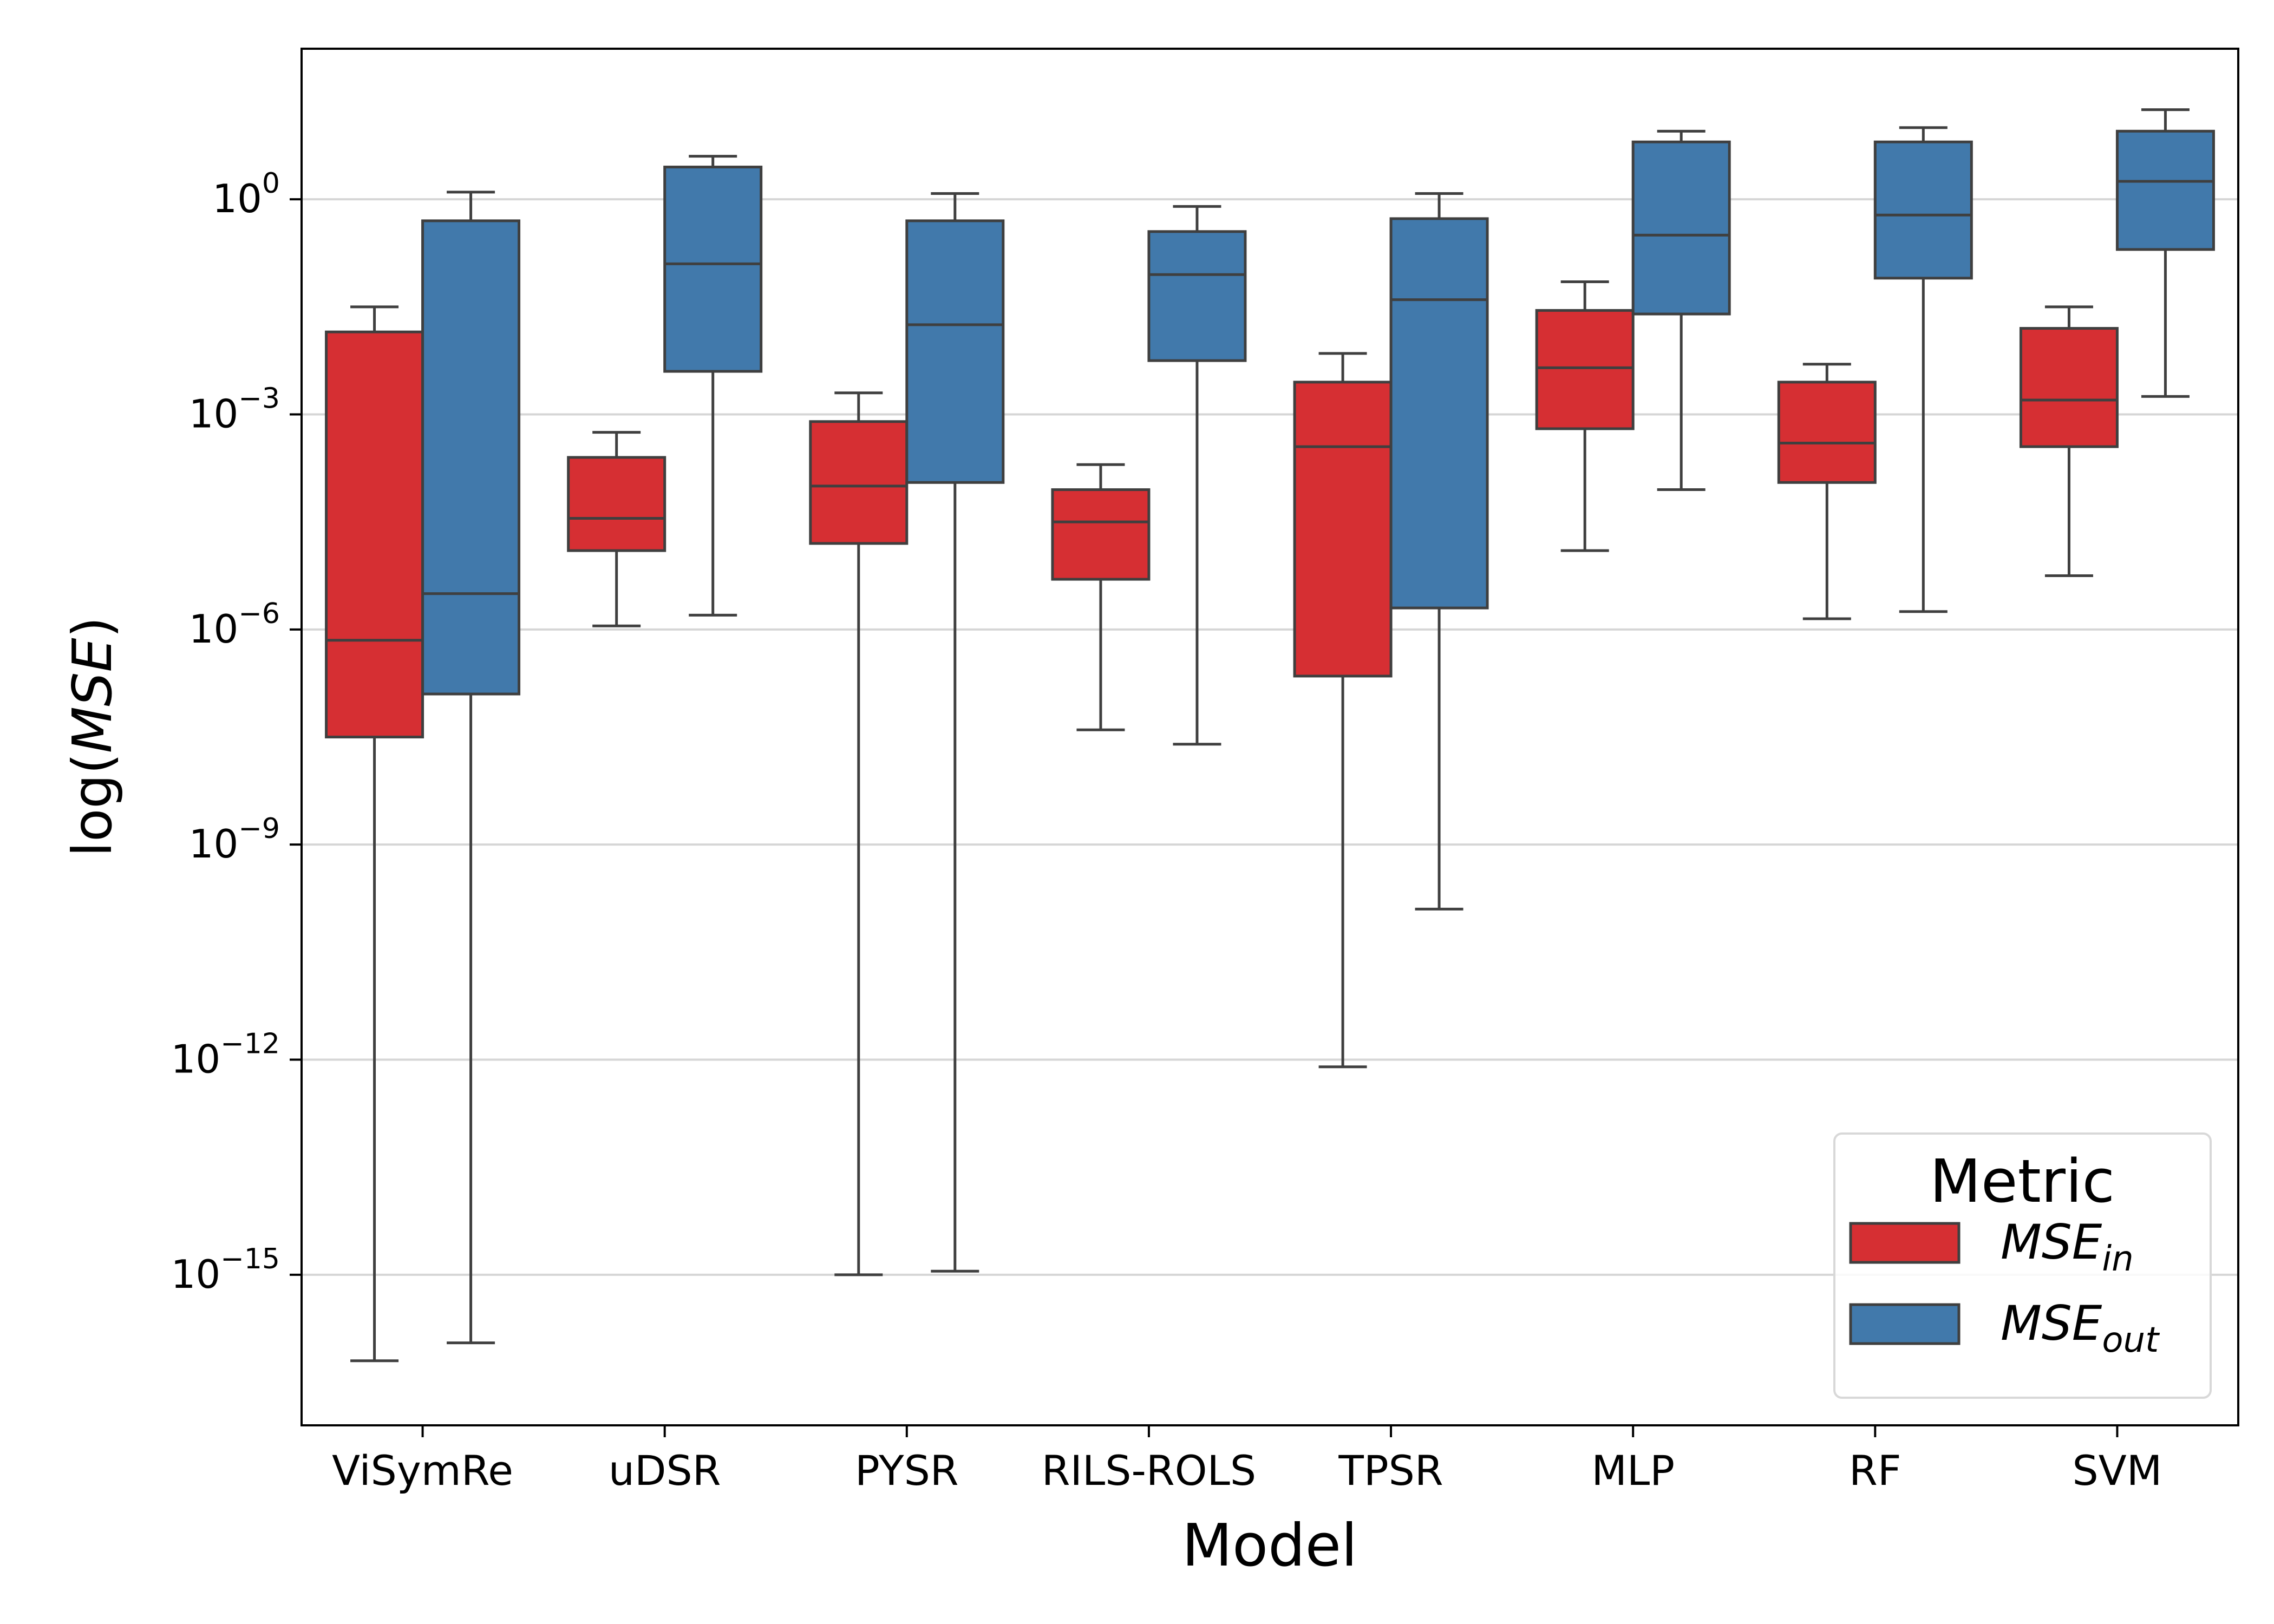  Describe the element at coordinates (907, 1471) in the screenshot. I see `x-tick-label: PYSR` at that location.